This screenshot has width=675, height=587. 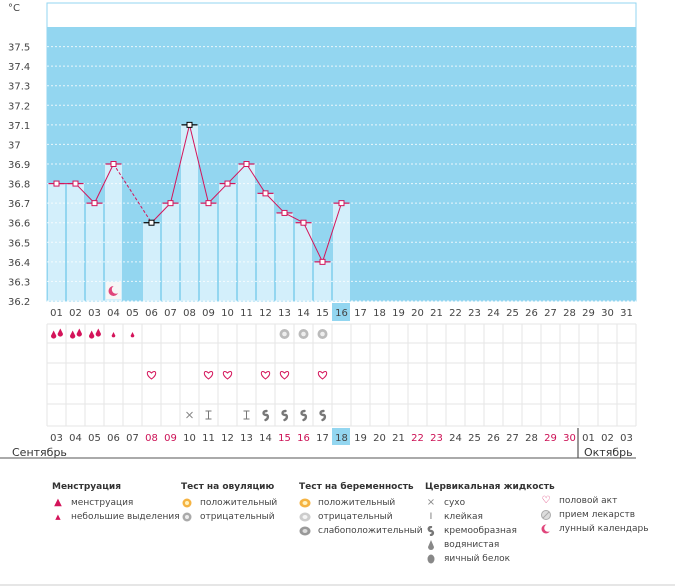 What do you see at coordinates (455, 503) in the screenshot?
I see `legend-item: сухо` at bounding box center [455, 503].